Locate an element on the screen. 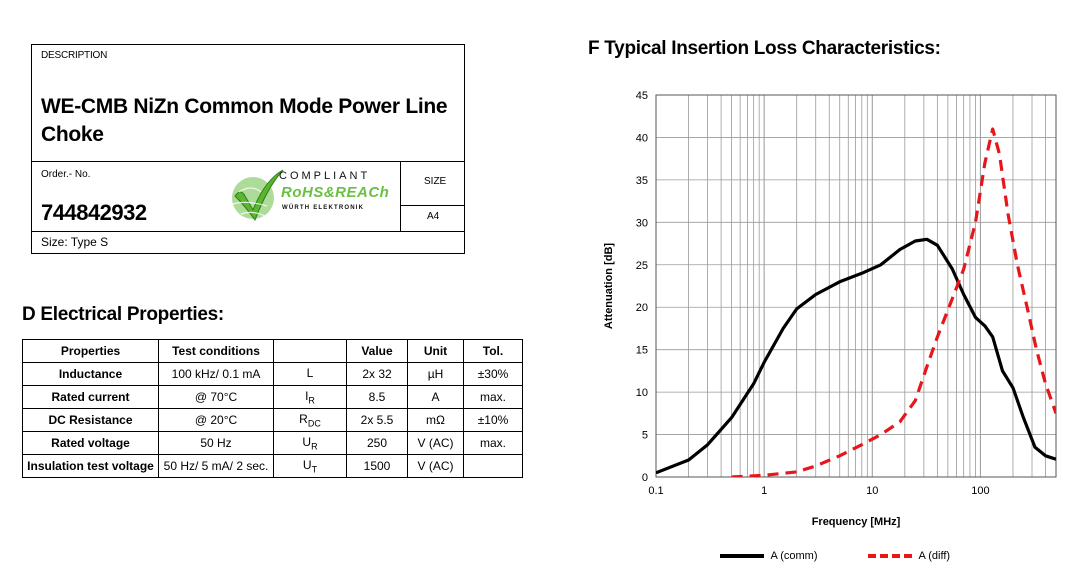  size-value: A4 is located at coordinates (433, 216).